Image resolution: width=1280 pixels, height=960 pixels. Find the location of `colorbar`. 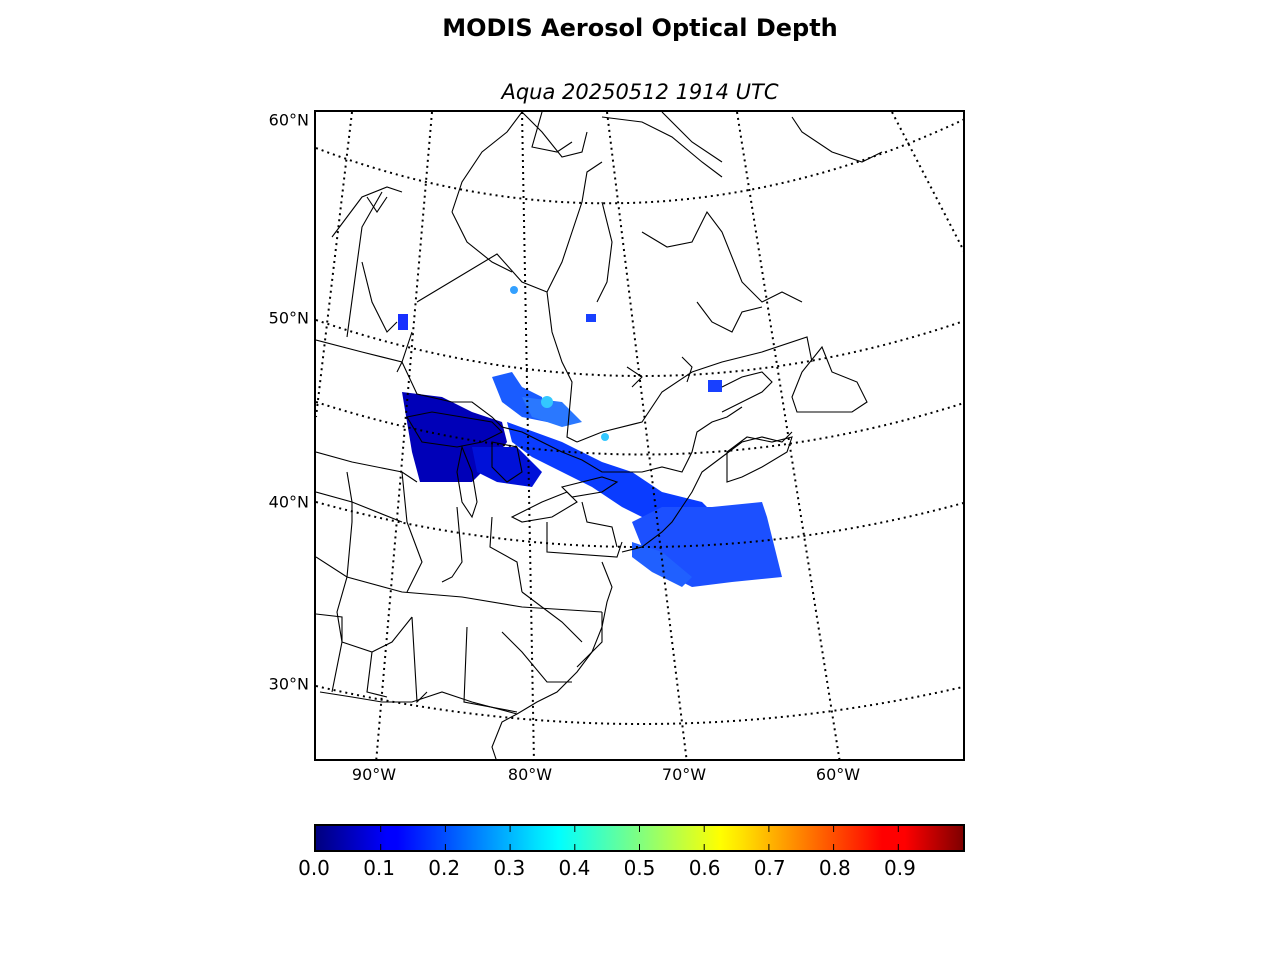

colorbar is located at coordinates (639, 838).